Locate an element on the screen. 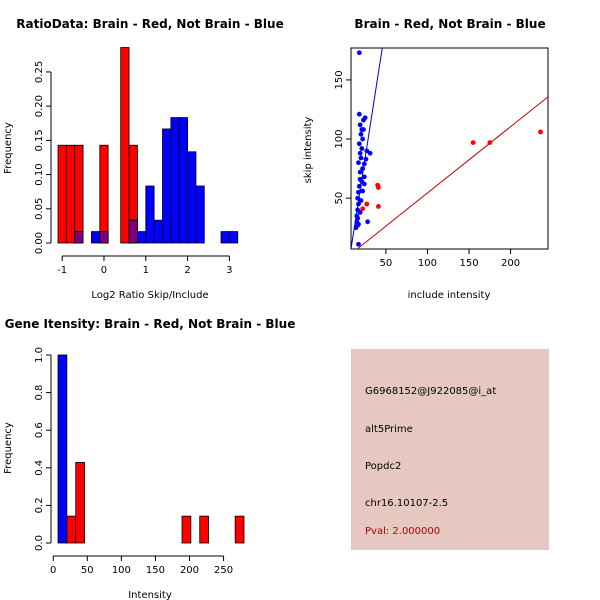 The image size is (600, 600). intensity-x-tick-label: 100 is located at coordinates (121, 570).